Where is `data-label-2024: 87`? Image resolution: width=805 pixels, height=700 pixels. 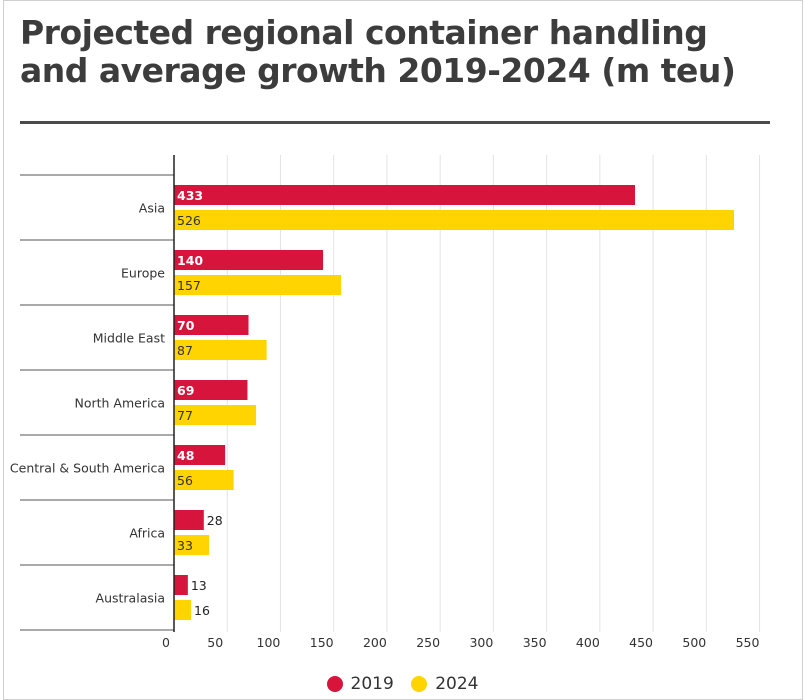 data-label-2024: 87 is located at coordinates (185, 350).